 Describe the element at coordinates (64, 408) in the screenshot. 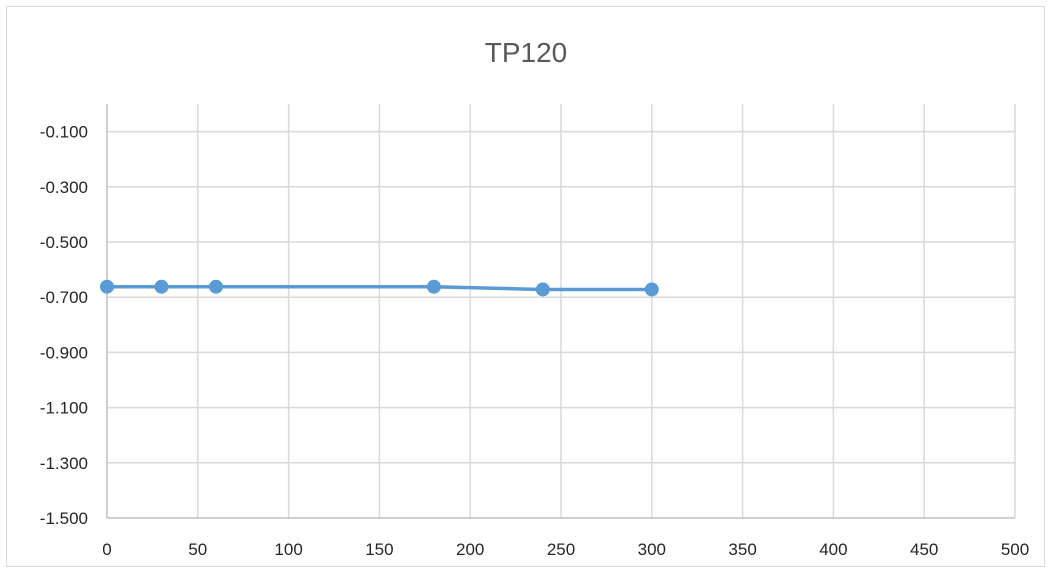

I see `y-tick-label: -1.100` at that location.